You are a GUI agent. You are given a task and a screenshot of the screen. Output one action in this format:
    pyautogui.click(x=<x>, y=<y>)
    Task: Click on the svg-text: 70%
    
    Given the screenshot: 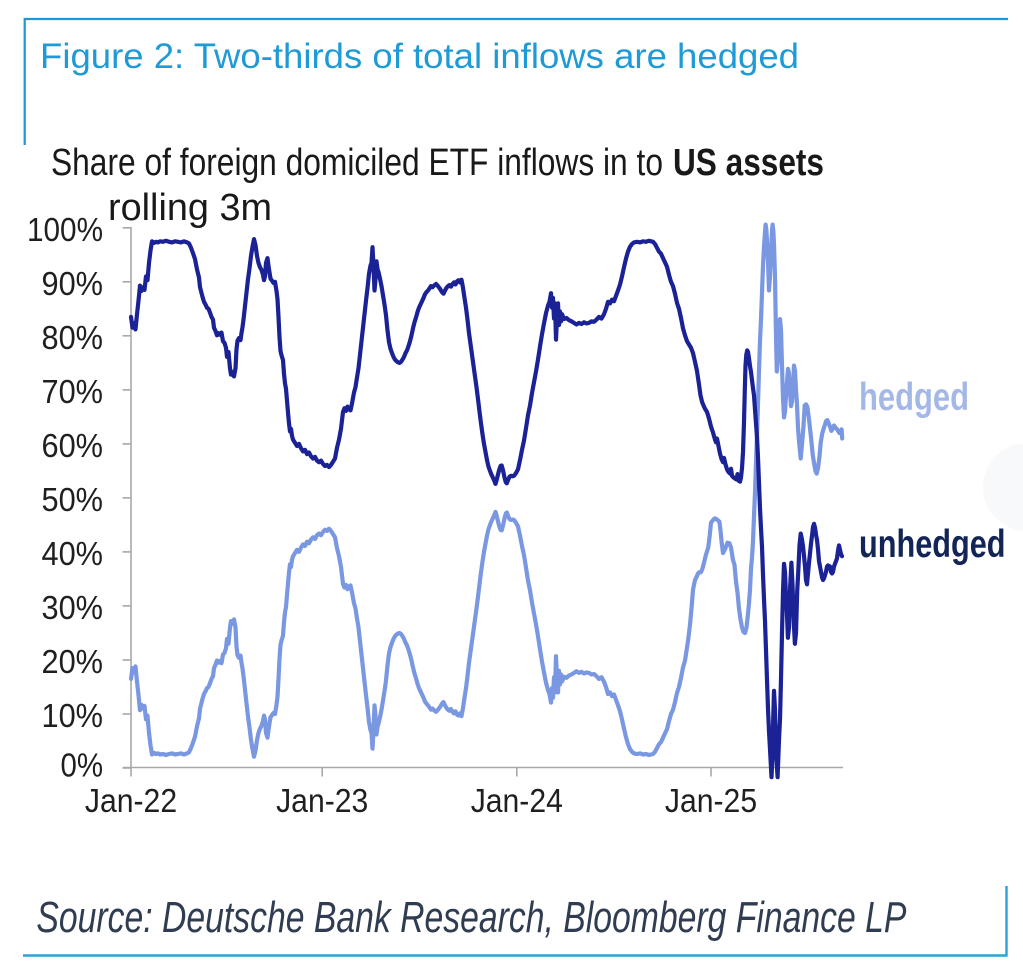 What is the action you would take?
    pyautogui.click(x=73, y=391)
    